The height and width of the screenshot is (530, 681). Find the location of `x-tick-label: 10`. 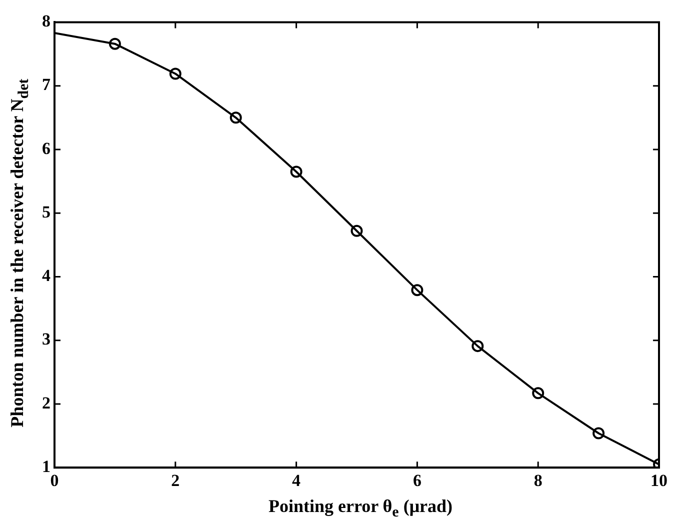

x-tick-label: 10 is located at coordinates (659, 480).